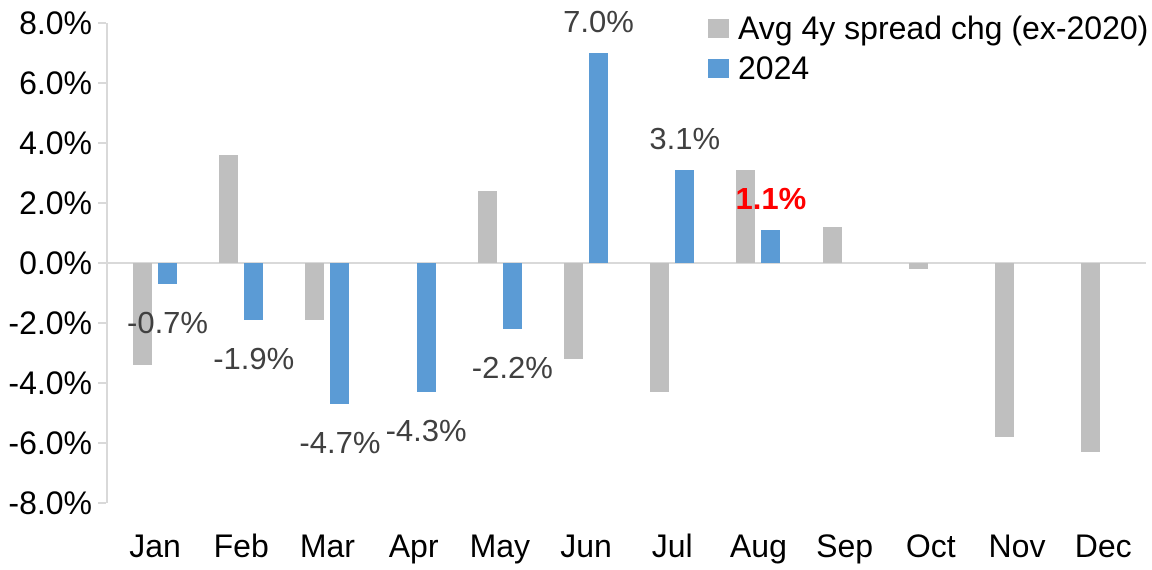 The image size is (1152, 570). I want to click on bar-2024-jun, so click(598, 158).